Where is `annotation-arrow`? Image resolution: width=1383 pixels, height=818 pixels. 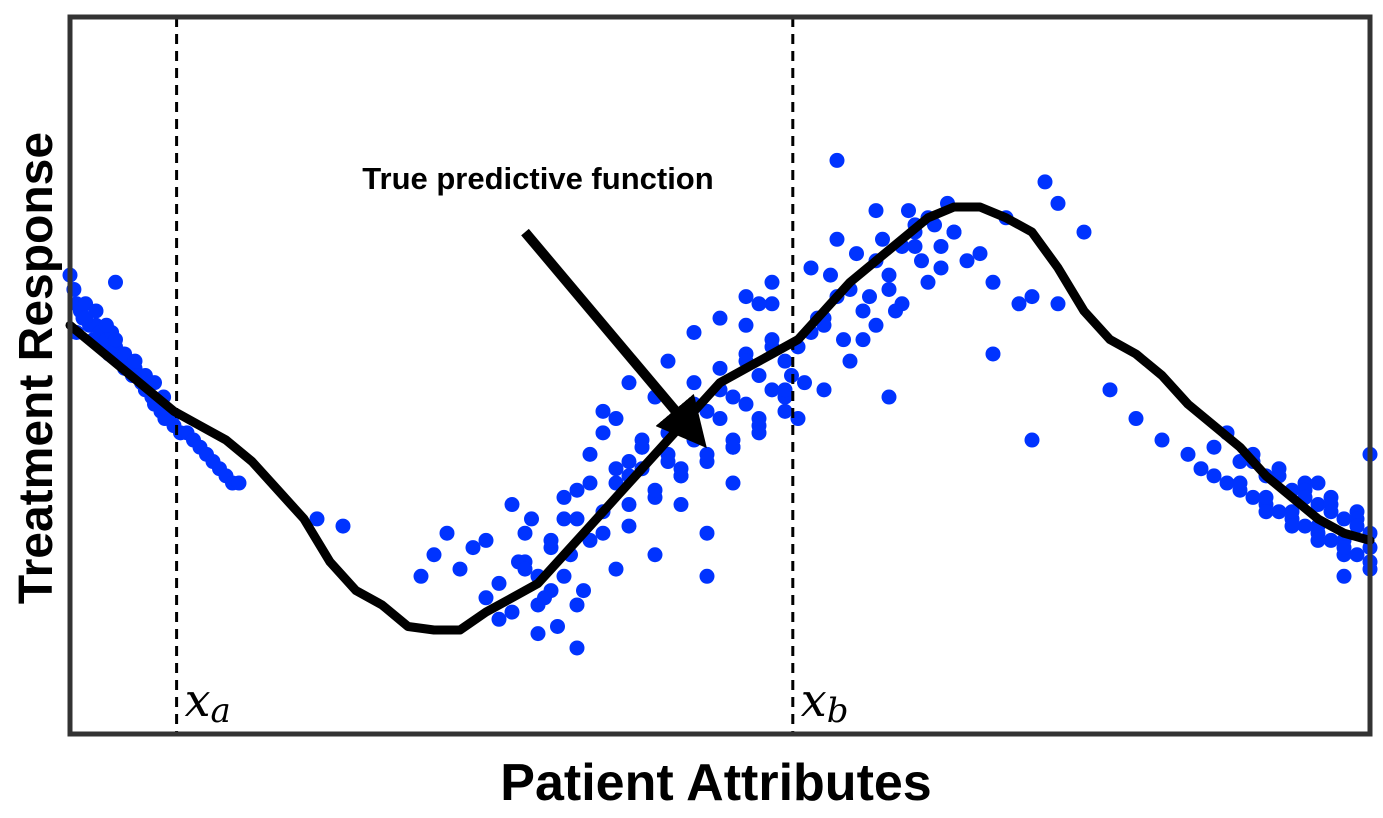 annotation-arrow is located at coordinates (614, 338).